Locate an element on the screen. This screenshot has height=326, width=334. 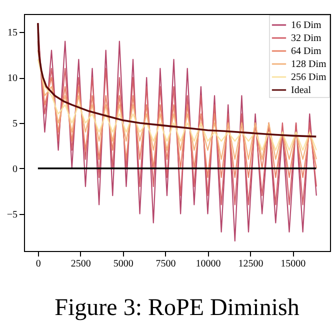
legend-label: 256 Dim is located at coordinates (308, 77).